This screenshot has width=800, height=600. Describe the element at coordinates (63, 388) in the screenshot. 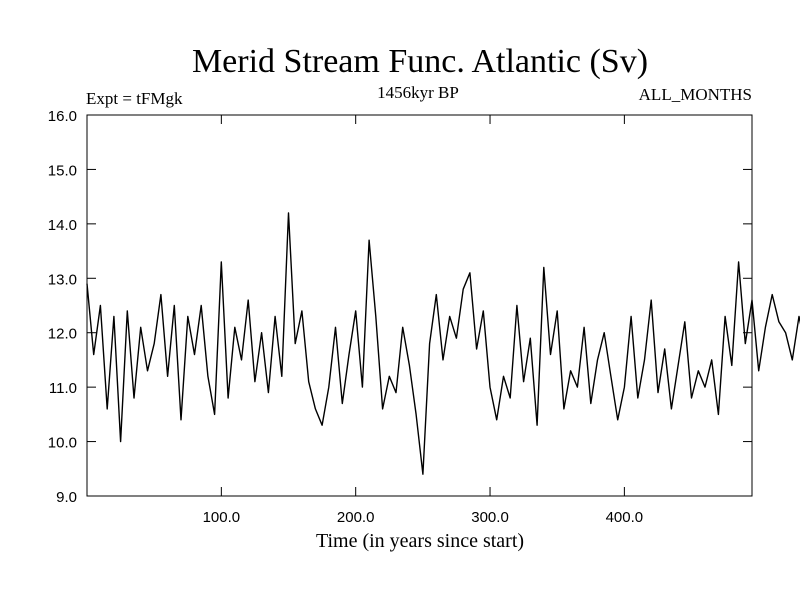

I see `y-tick-label: 11.0` at that location.